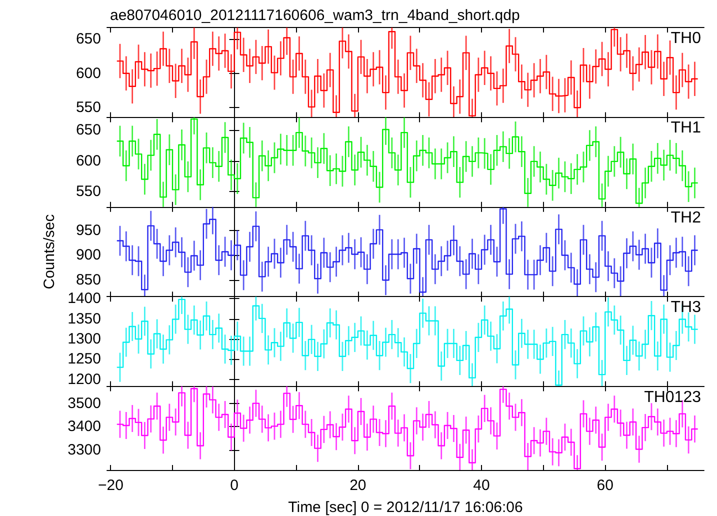  What do you see at coordinates (88, 255) in the screenshot?
I see `y-tick-label: 900` at bounding box center [88, 255].